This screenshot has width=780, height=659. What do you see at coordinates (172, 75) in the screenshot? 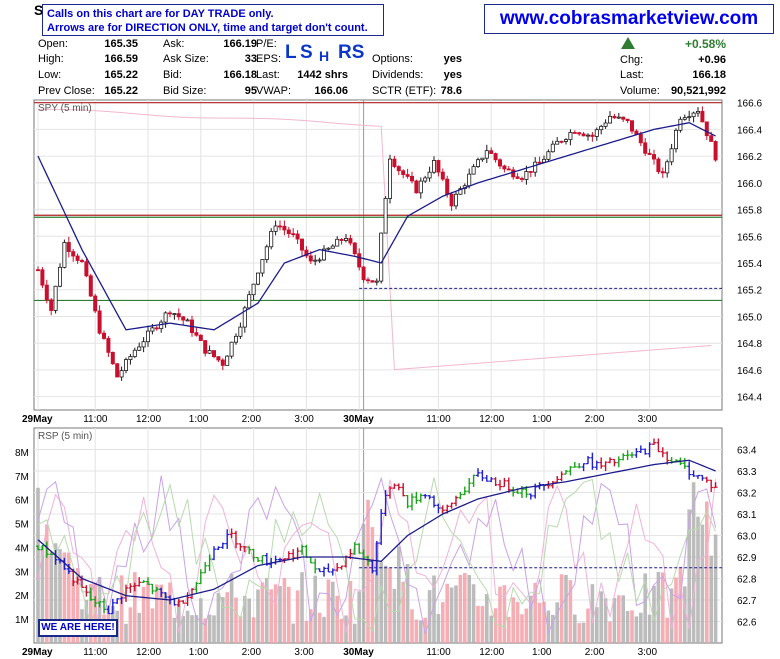
I see `bid-label: Bid:` at bounding box center [172, 75].